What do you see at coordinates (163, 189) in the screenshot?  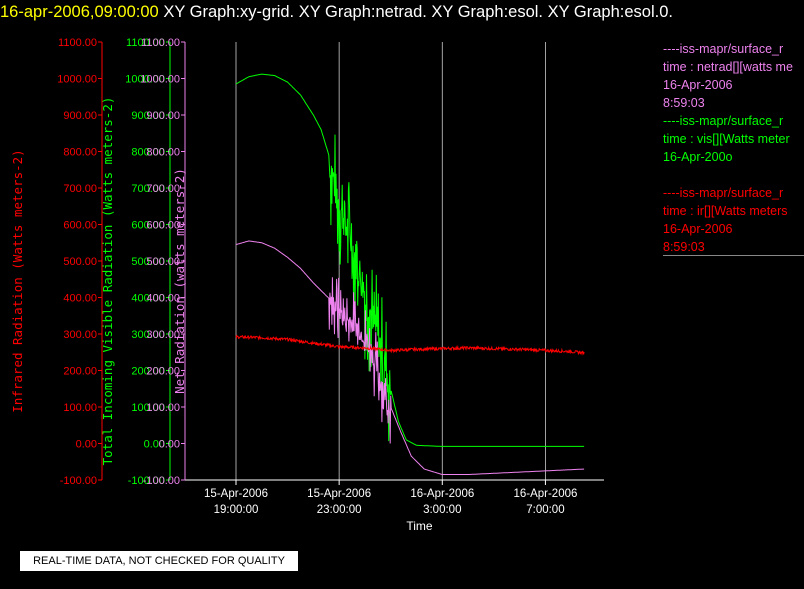 I see `y-tick-label-2-8: 700.00` at bounding box center [163, 189].